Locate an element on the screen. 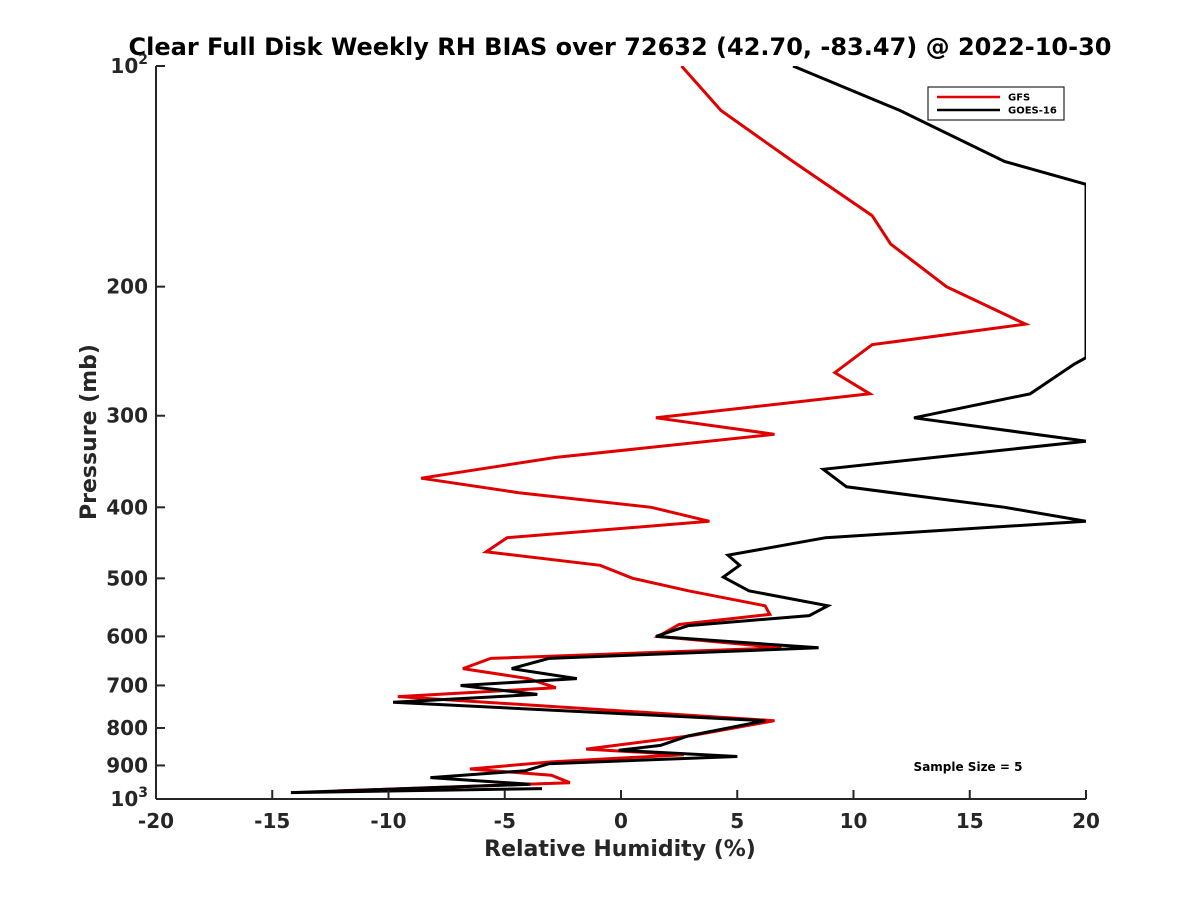  y-tick-label: 900 is located at coordinates (127, 765).